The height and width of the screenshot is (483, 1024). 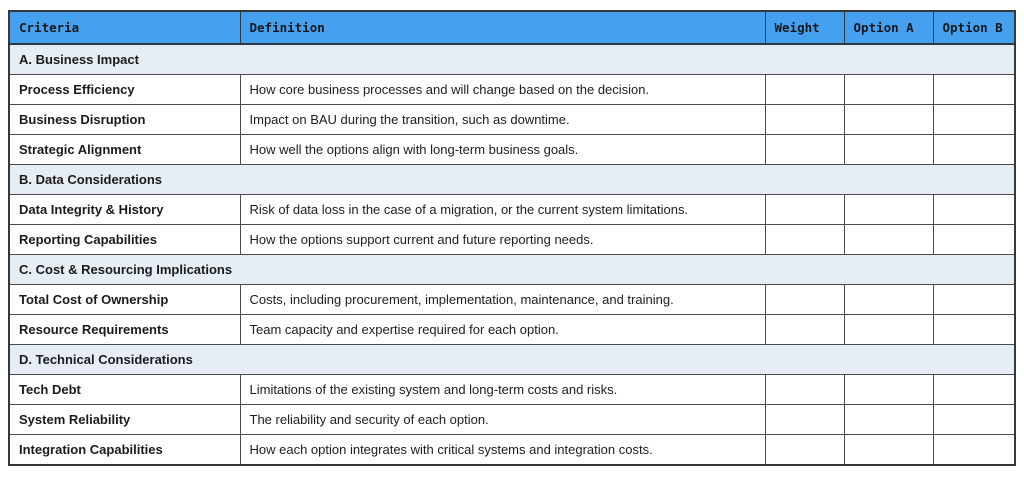 I want to click on criteria-cell: Business Disruption, so click(x=124, y=119).